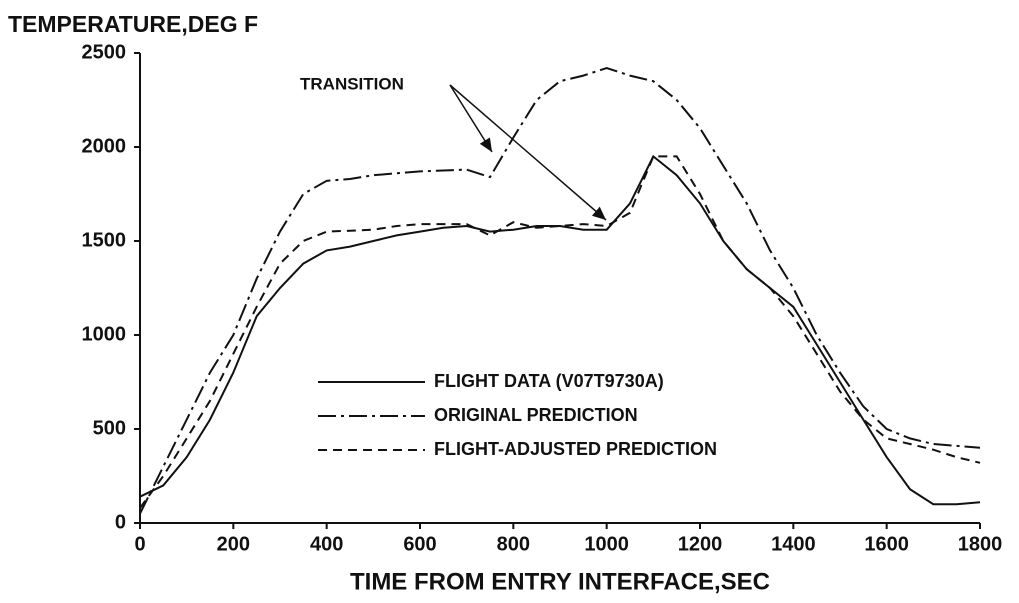 The image size is (1019, 603). Describe the element at coordinates (513, 544) in the screenshot. I see `x-tick-label: 800` at that location.